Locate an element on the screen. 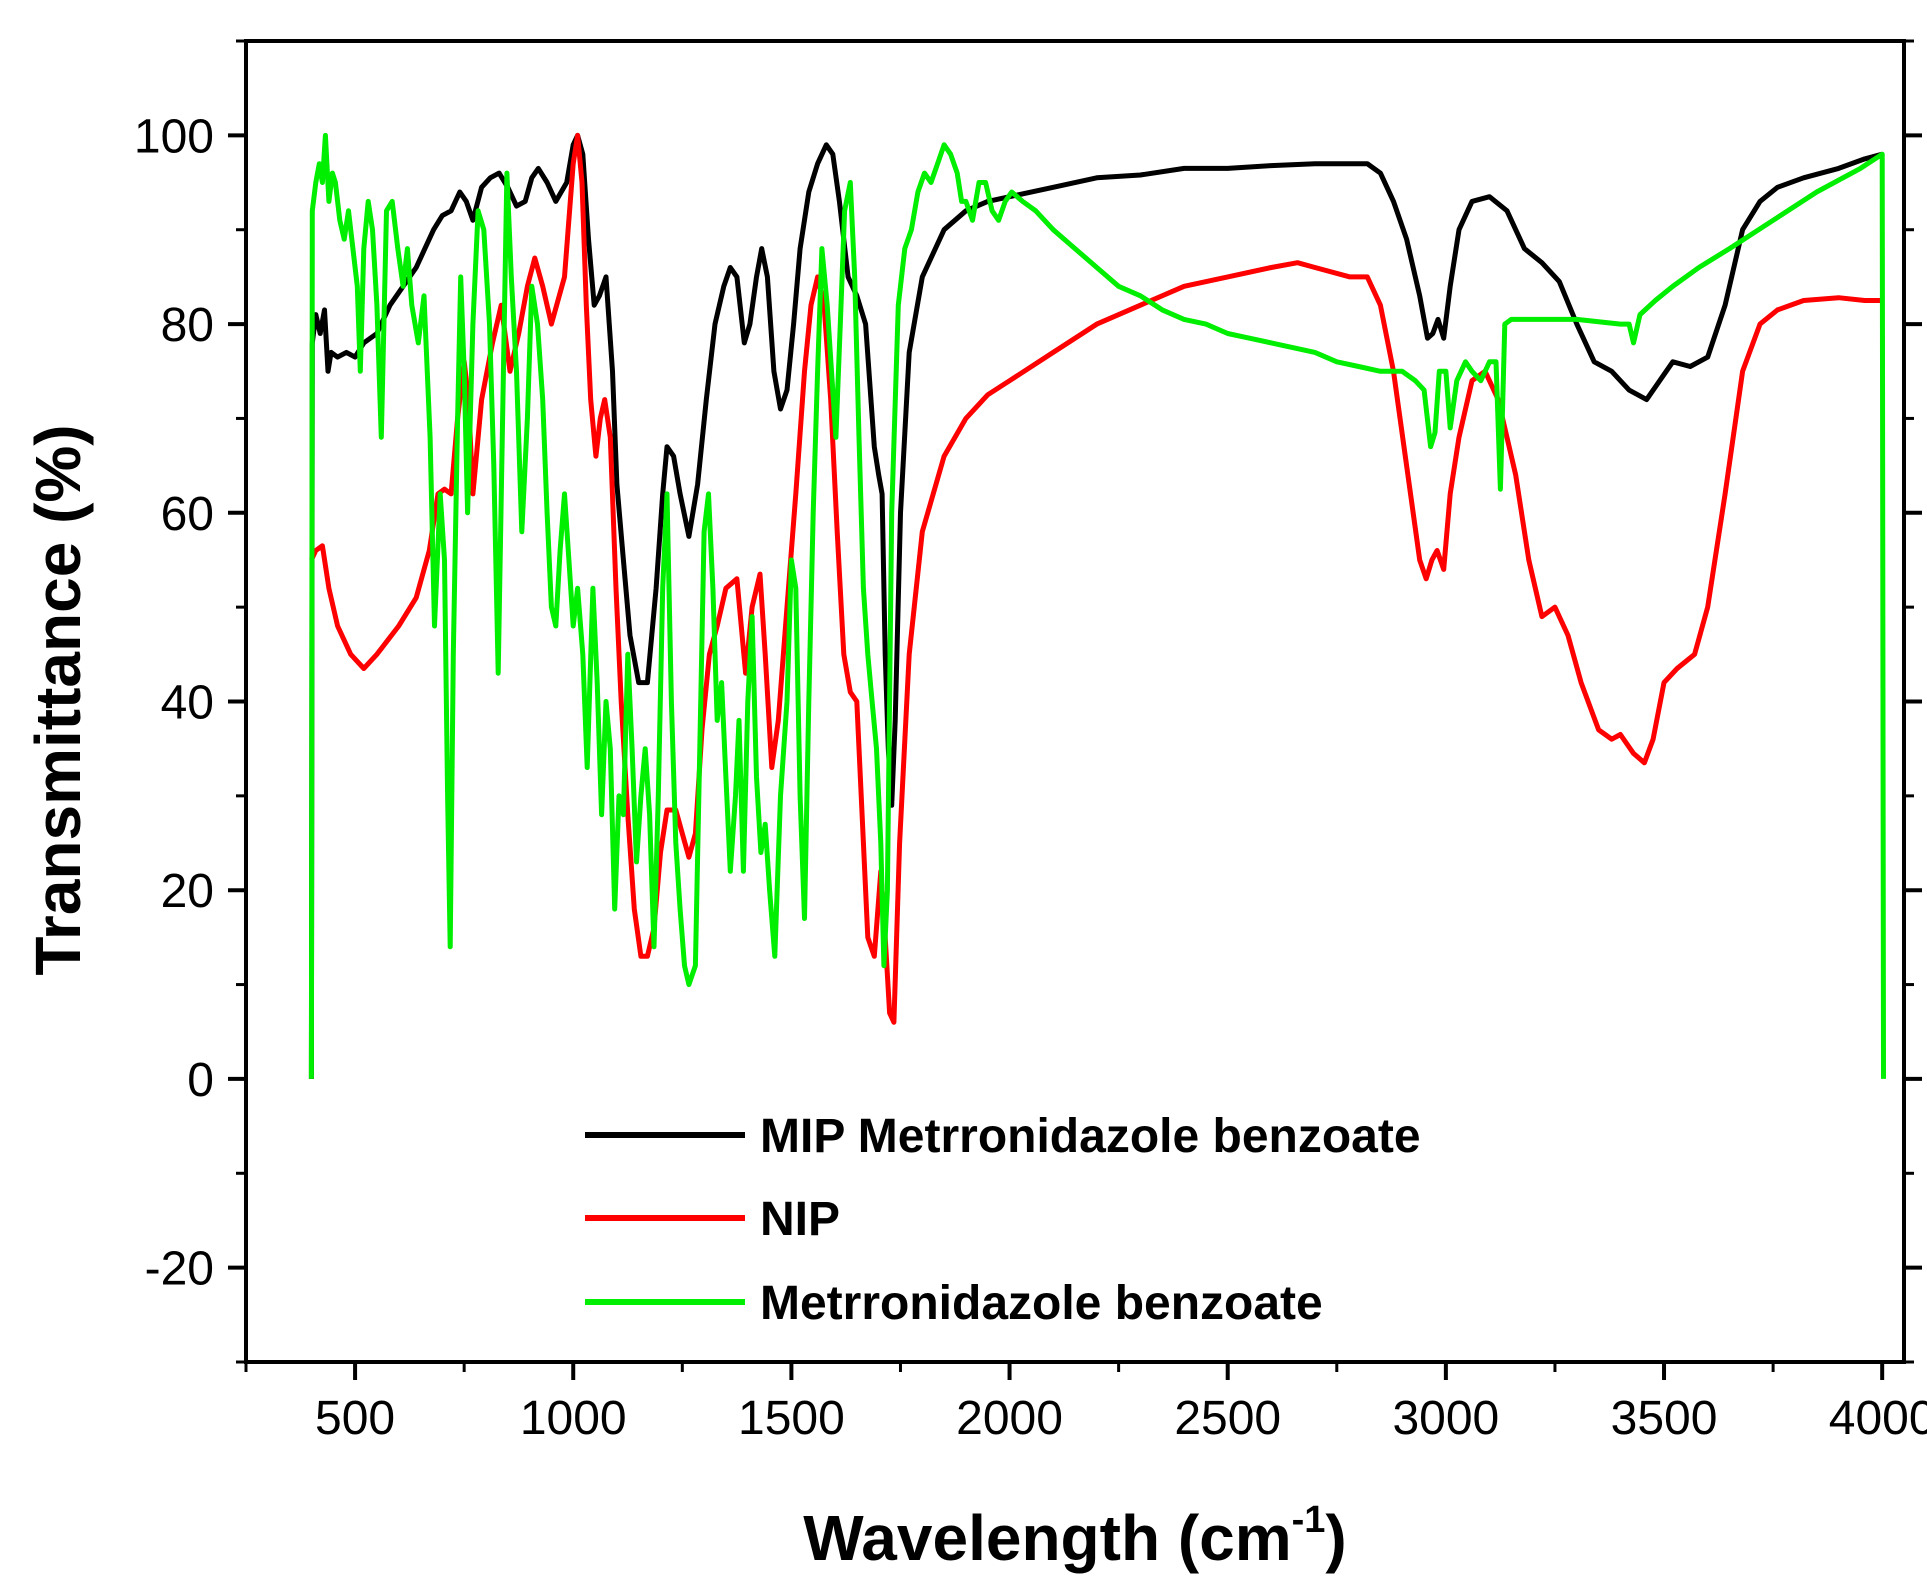 The height and width of the screenshot is (1586, 1927). legend-label-nip: NIP is located at coordinates (800, 1219).